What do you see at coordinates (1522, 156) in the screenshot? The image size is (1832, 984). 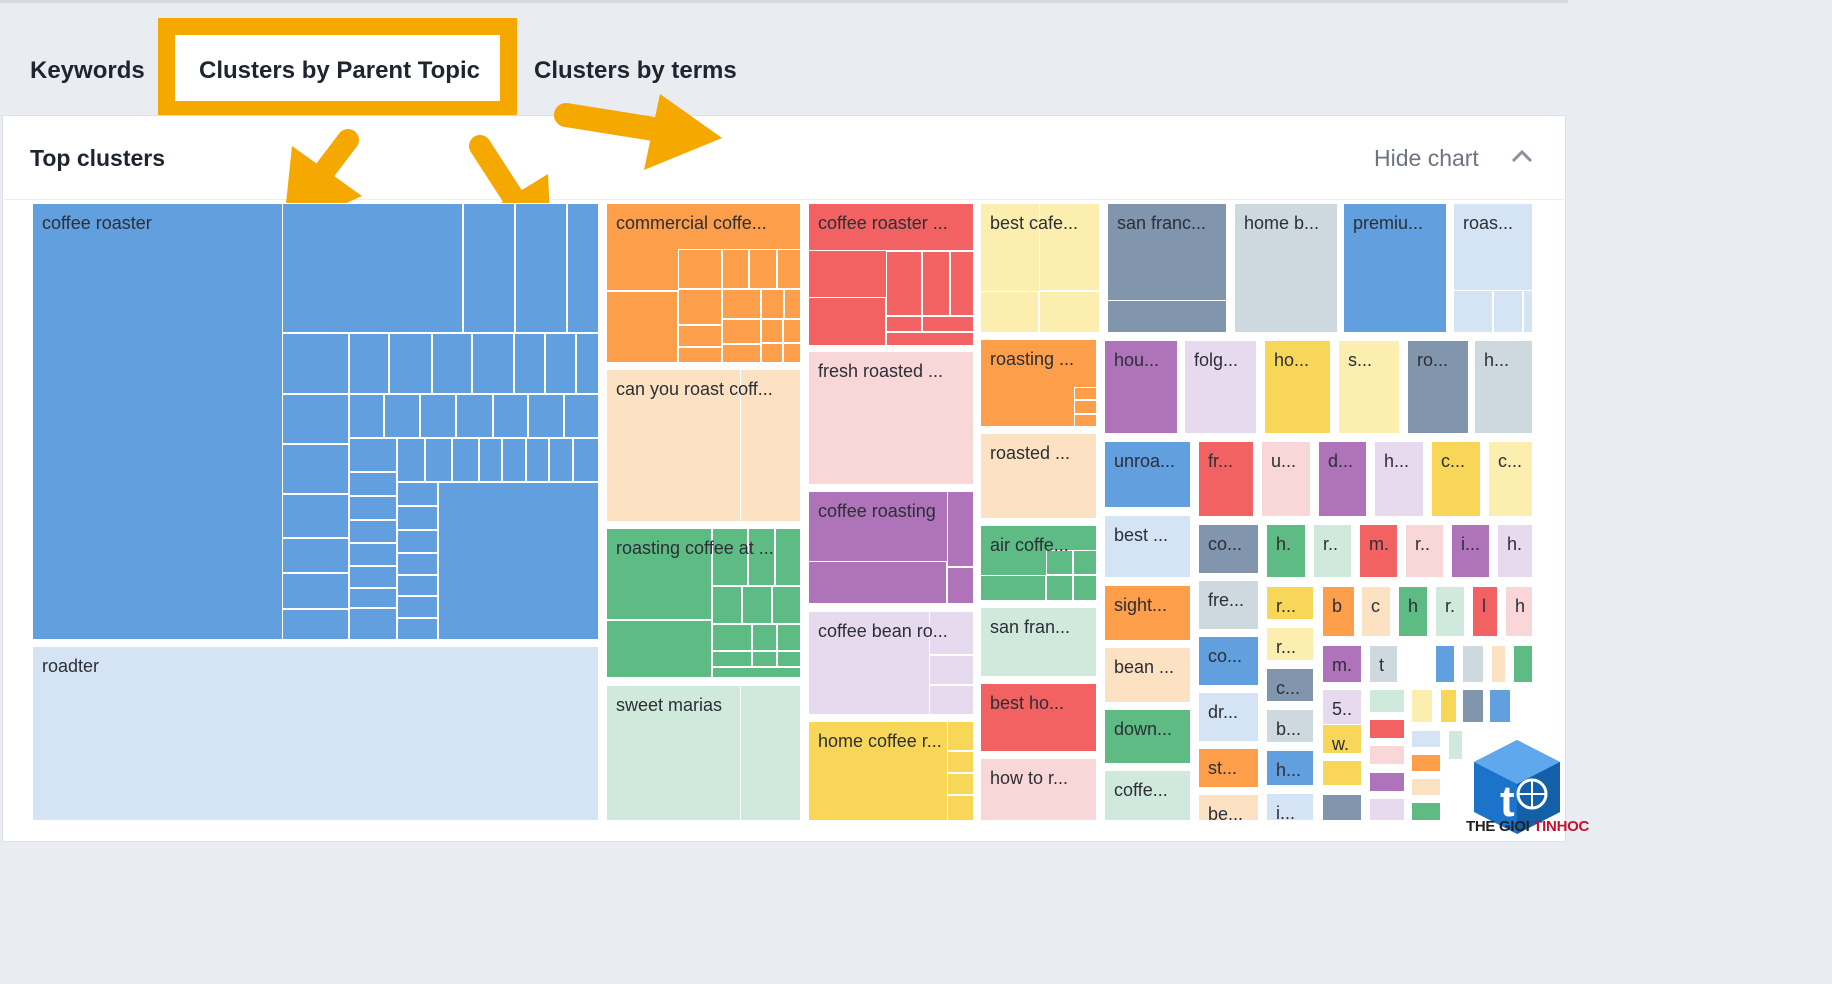 I see `chevron-up-icon` at bounding box center [1522, 156].